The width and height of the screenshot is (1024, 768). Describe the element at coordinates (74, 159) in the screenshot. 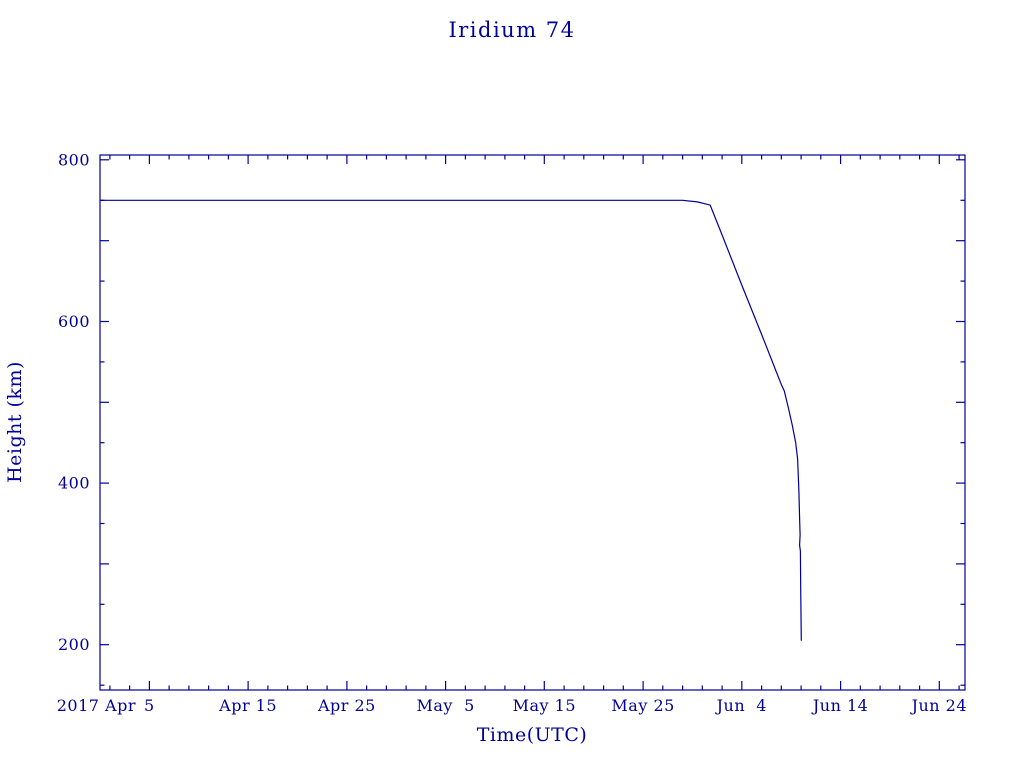

I see `y-tick-label: 800` at that location.